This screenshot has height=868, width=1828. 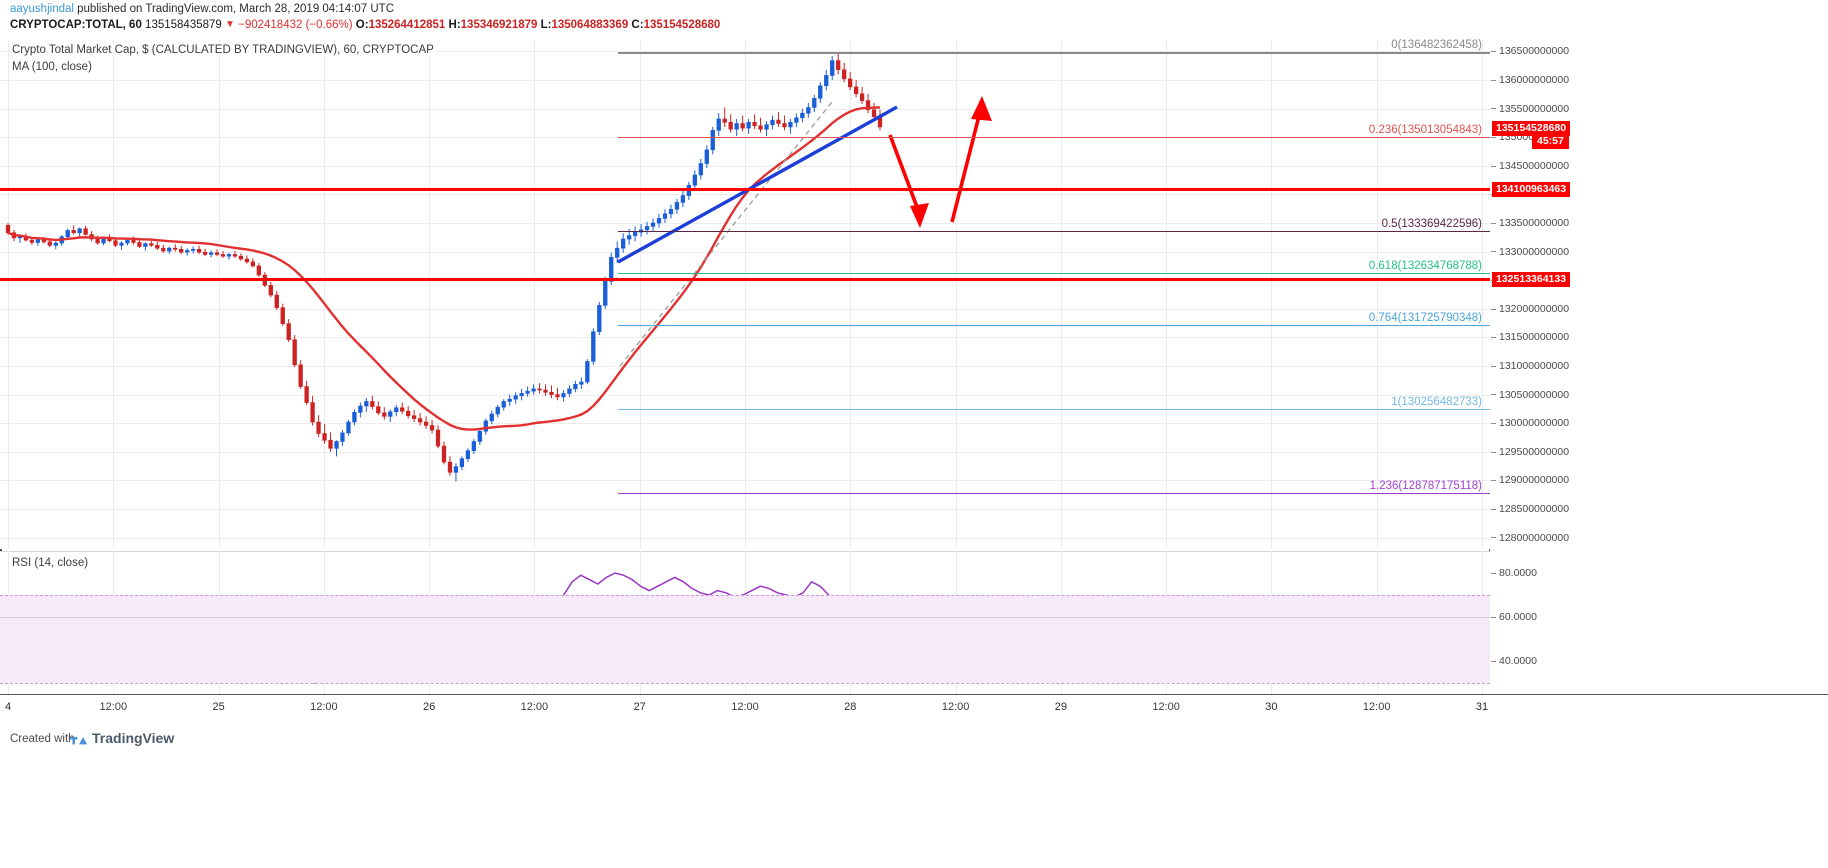 I want to click on rsi-axis-tick: 40.0000, so click(x=1514, y=661).